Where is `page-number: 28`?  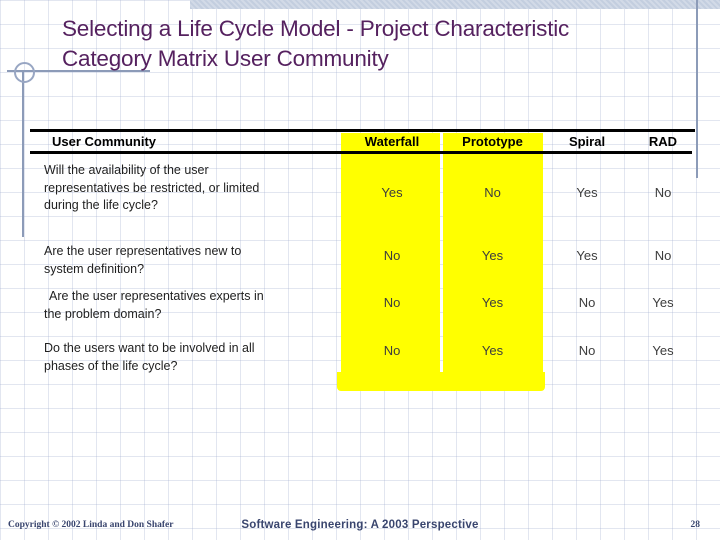 page-number: 28 is located at coordinates (695, 525).